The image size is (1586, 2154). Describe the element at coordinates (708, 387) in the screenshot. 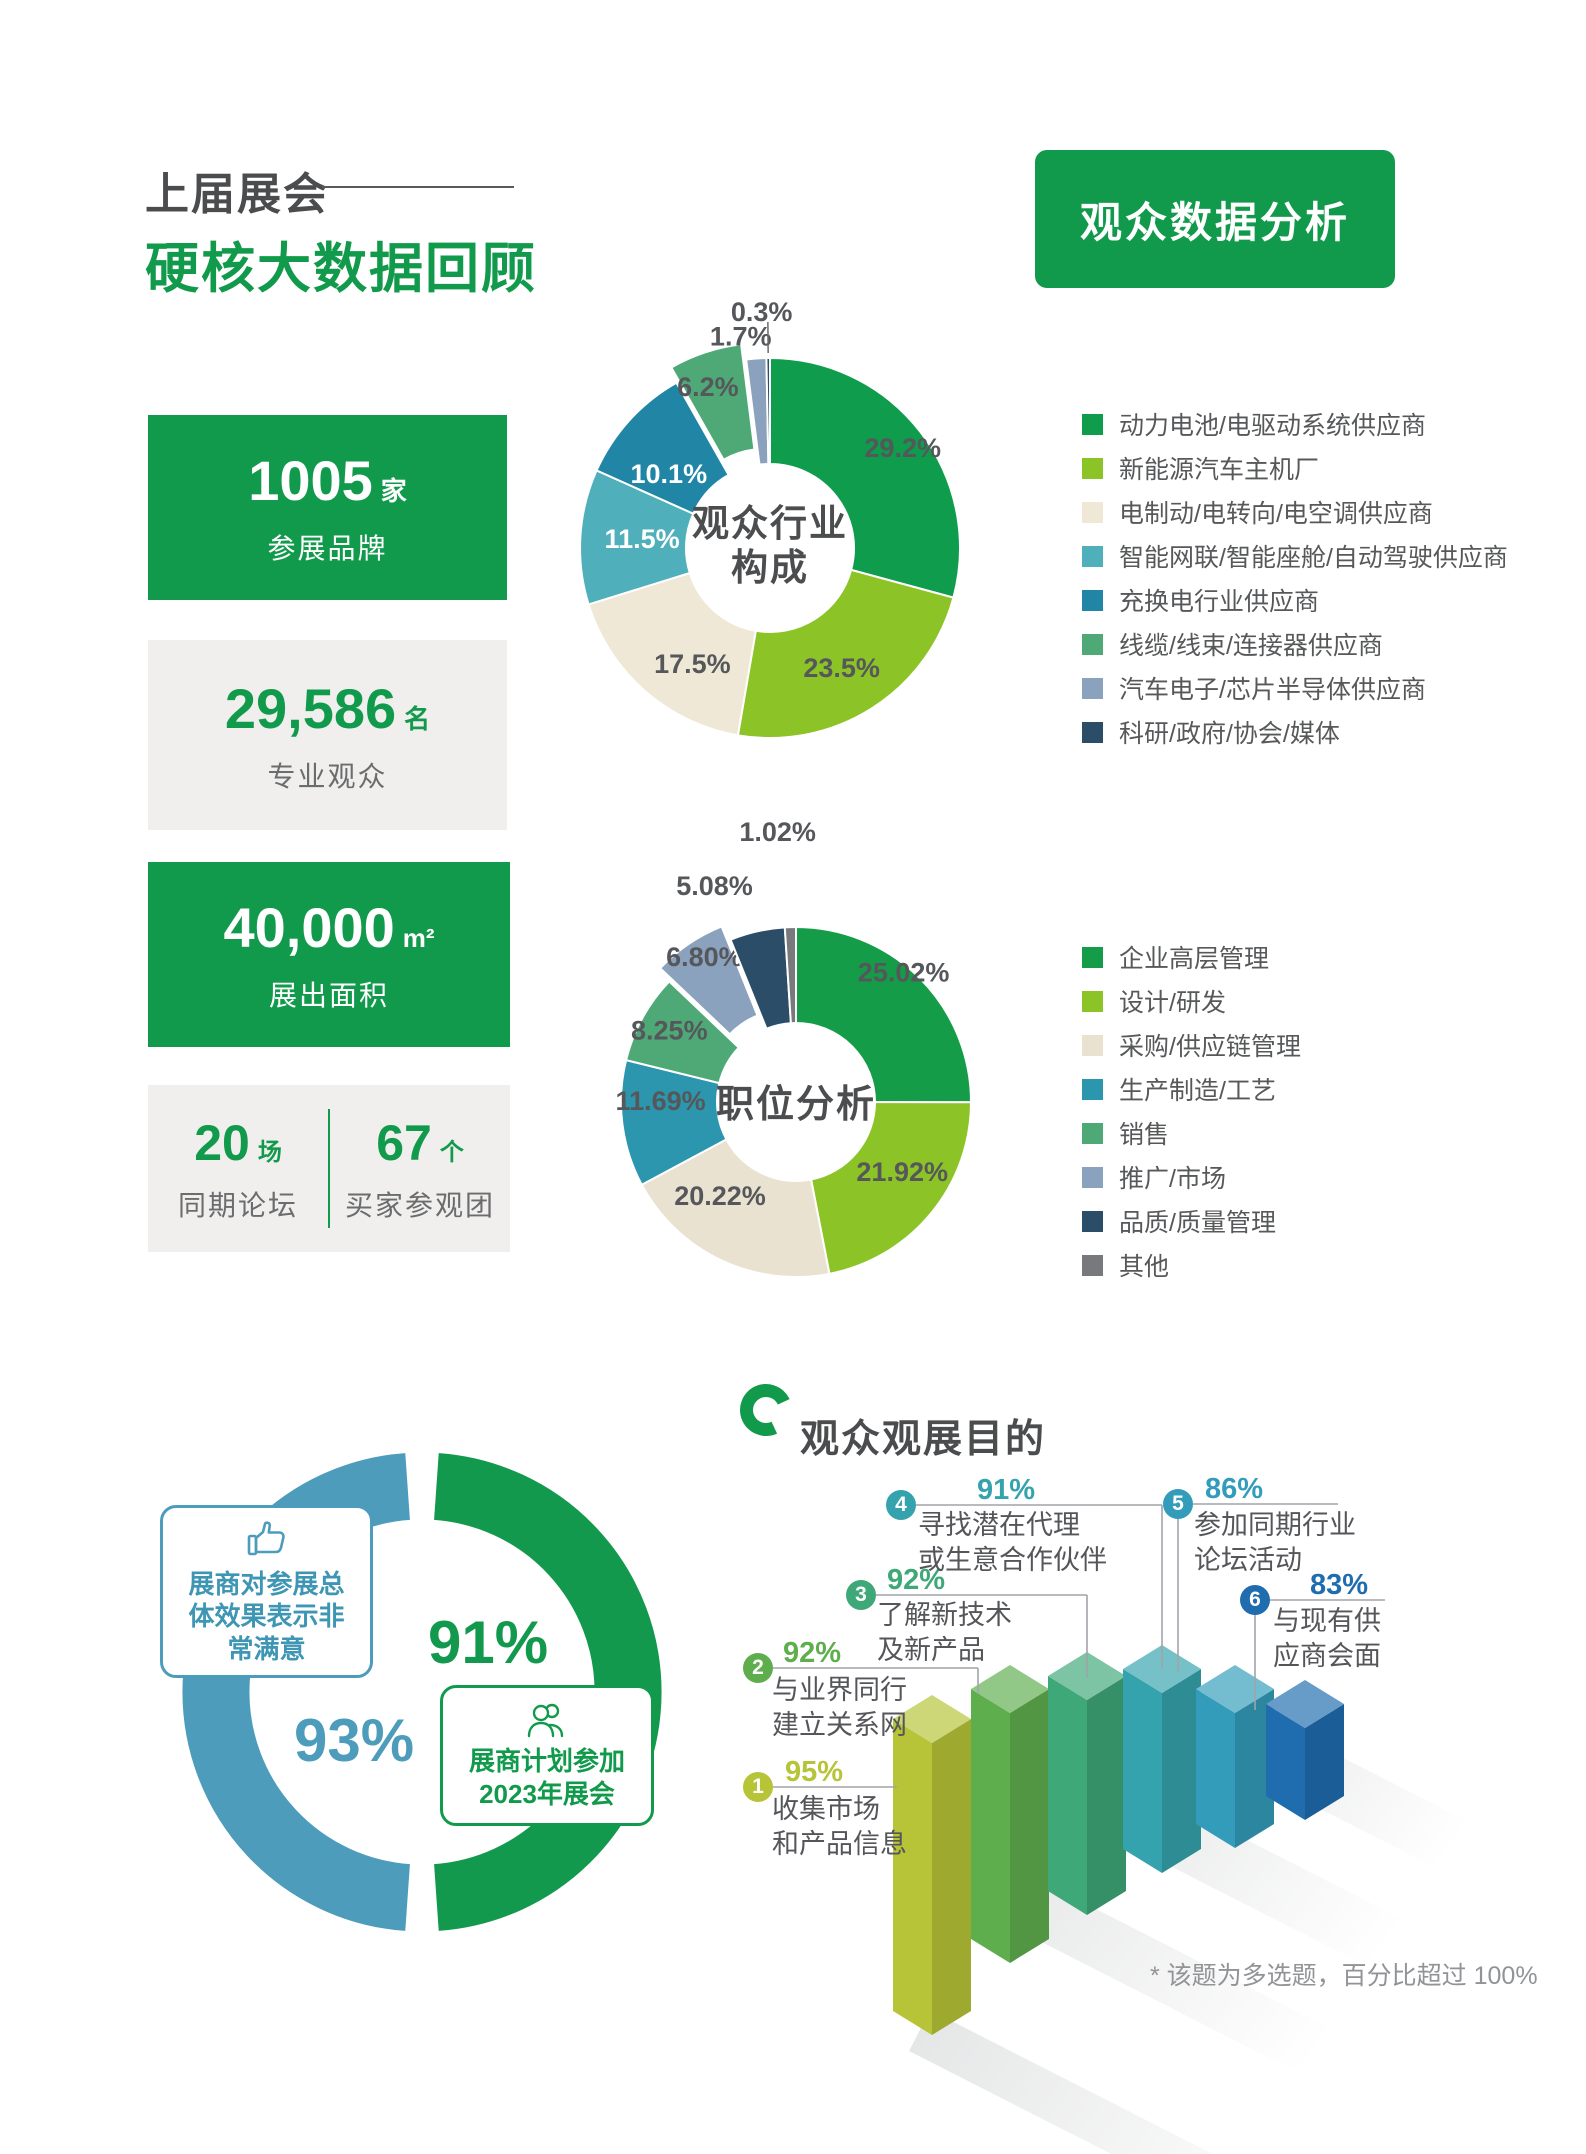

I see `visitor-industry-donut-value-label-5: 6.2%` at that location.